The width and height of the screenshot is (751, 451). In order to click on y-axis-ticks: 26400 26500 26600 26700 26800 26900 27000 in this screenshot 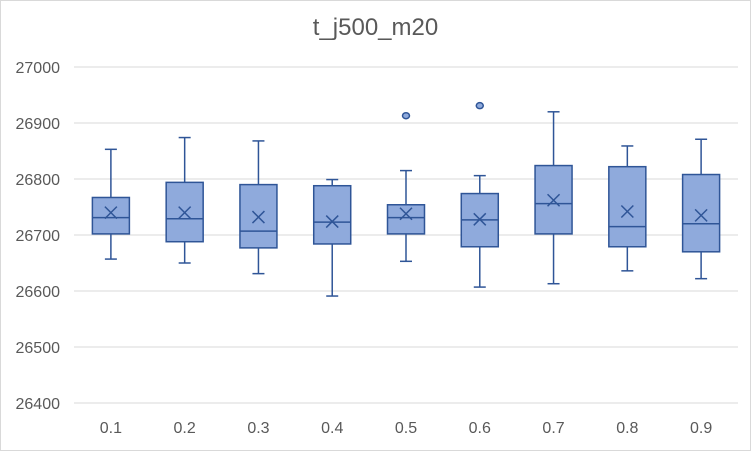, I will do `click(38, 236)`.